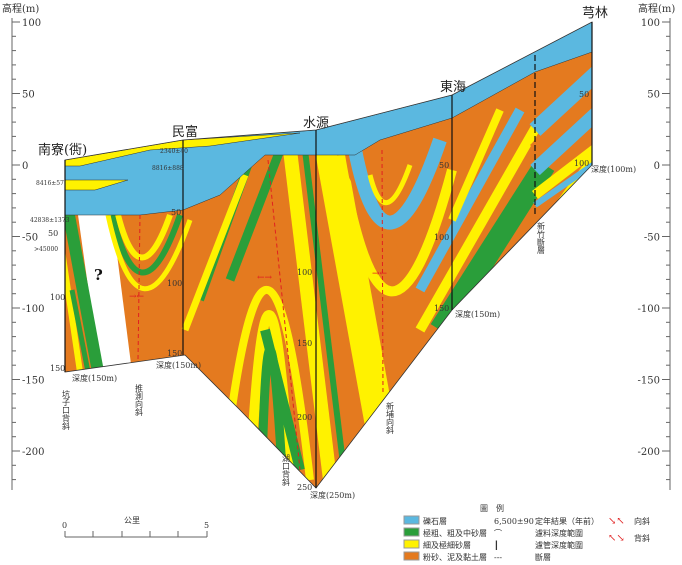 This screenshot has height=565, width=682. Describe the element at coordinates (642, 538) in the screenshot. I see `legend-structure-label: 背斜` at that location.